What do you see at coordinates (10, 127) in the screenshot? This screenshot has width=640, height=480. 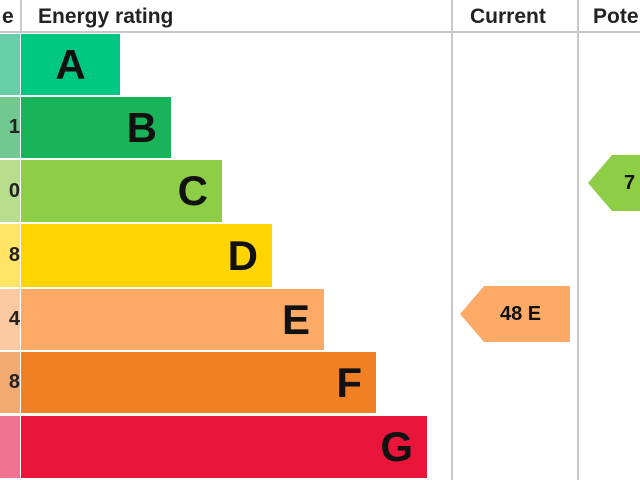 I see `score-range-b: 1` at bounding box center [10, 127].